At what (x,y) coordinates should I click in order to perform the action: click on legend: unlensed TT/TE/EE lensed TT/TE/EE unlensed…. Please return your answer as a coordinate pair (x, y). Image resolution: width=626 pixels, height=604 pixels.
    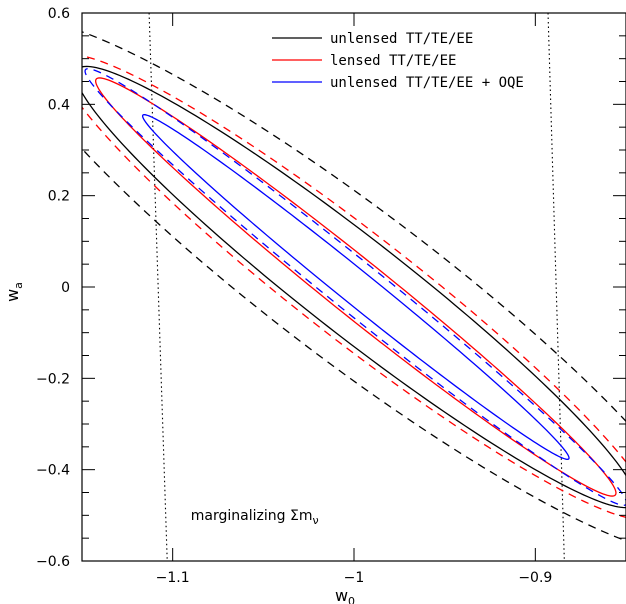
    Looking at the image, I should click on (398, 61).